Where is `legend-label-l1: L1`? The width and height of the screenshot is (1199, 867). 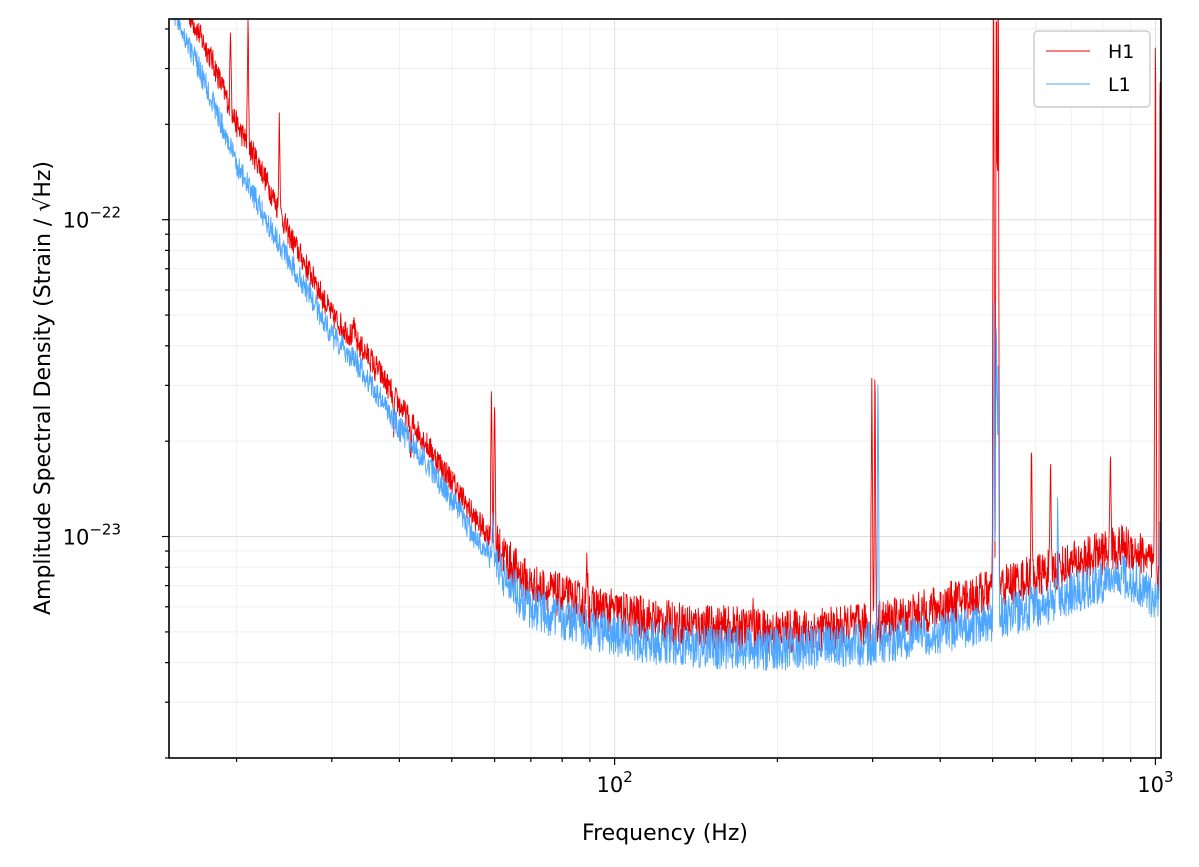
legend-label-l1: L1 is located at coordinates (1119, 85).